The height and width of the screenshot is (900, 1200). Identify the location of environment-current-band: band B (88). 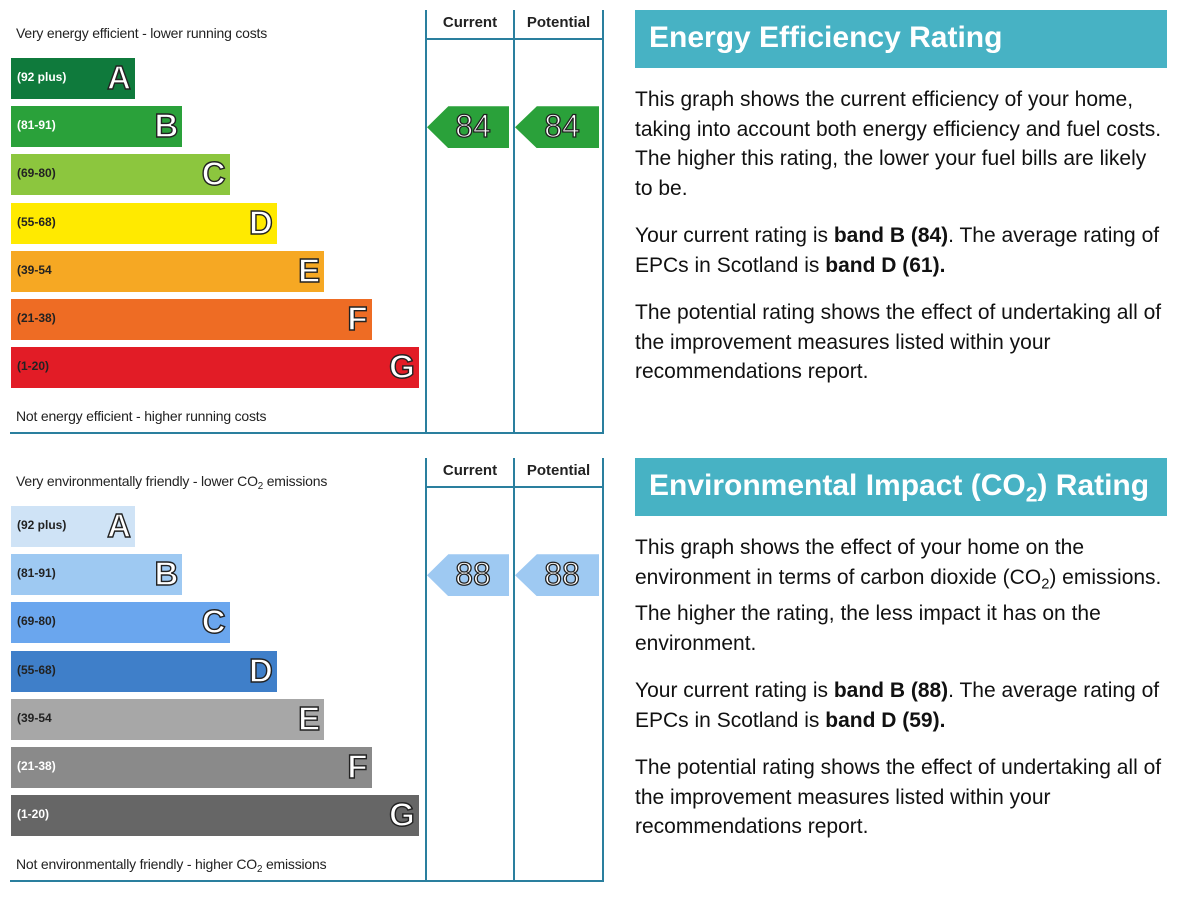
(891, 691).